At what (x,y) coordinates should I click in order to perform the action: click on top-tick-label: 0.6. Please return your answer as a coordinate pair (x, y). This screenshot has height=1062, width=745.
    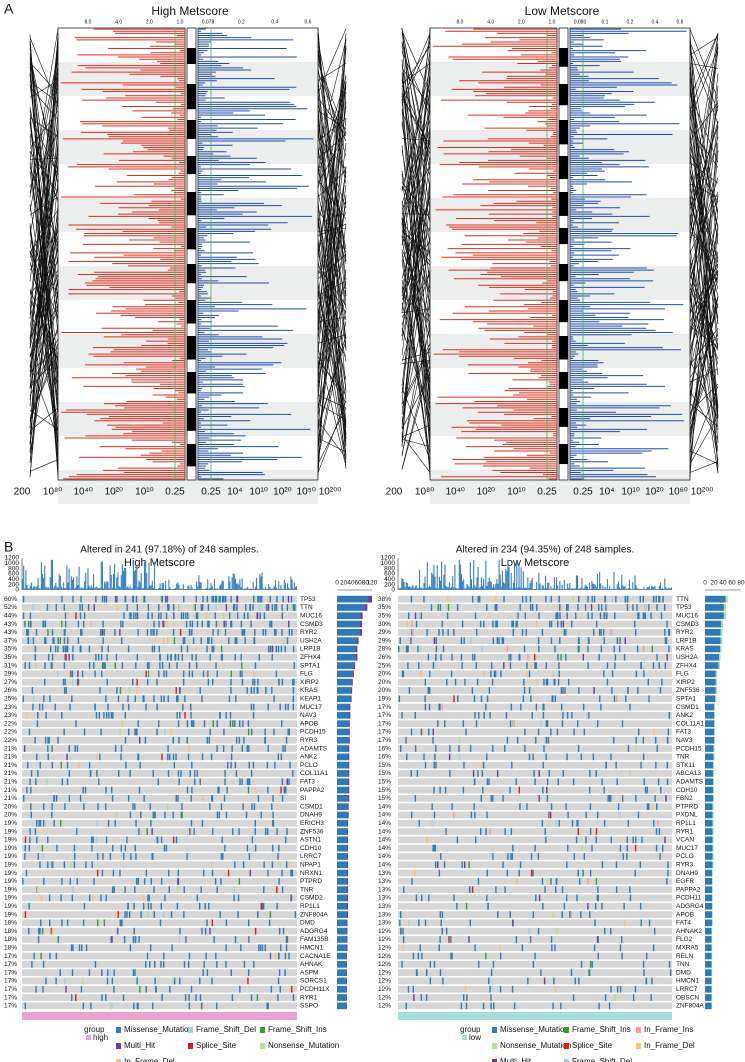
    Looking at the image, I should click on (308, 22).